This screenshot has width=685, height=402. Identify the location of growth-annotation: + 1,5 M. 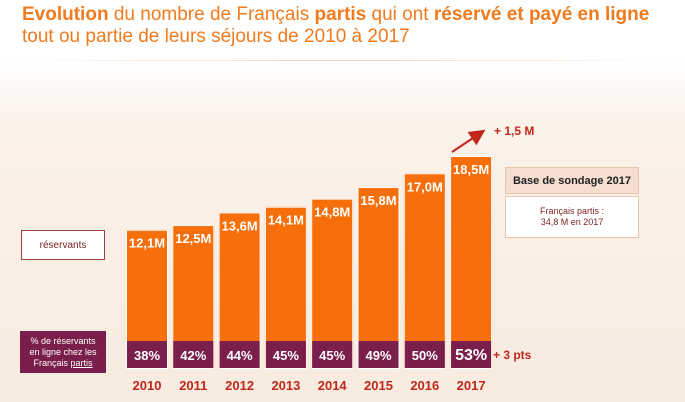
(514, 131).